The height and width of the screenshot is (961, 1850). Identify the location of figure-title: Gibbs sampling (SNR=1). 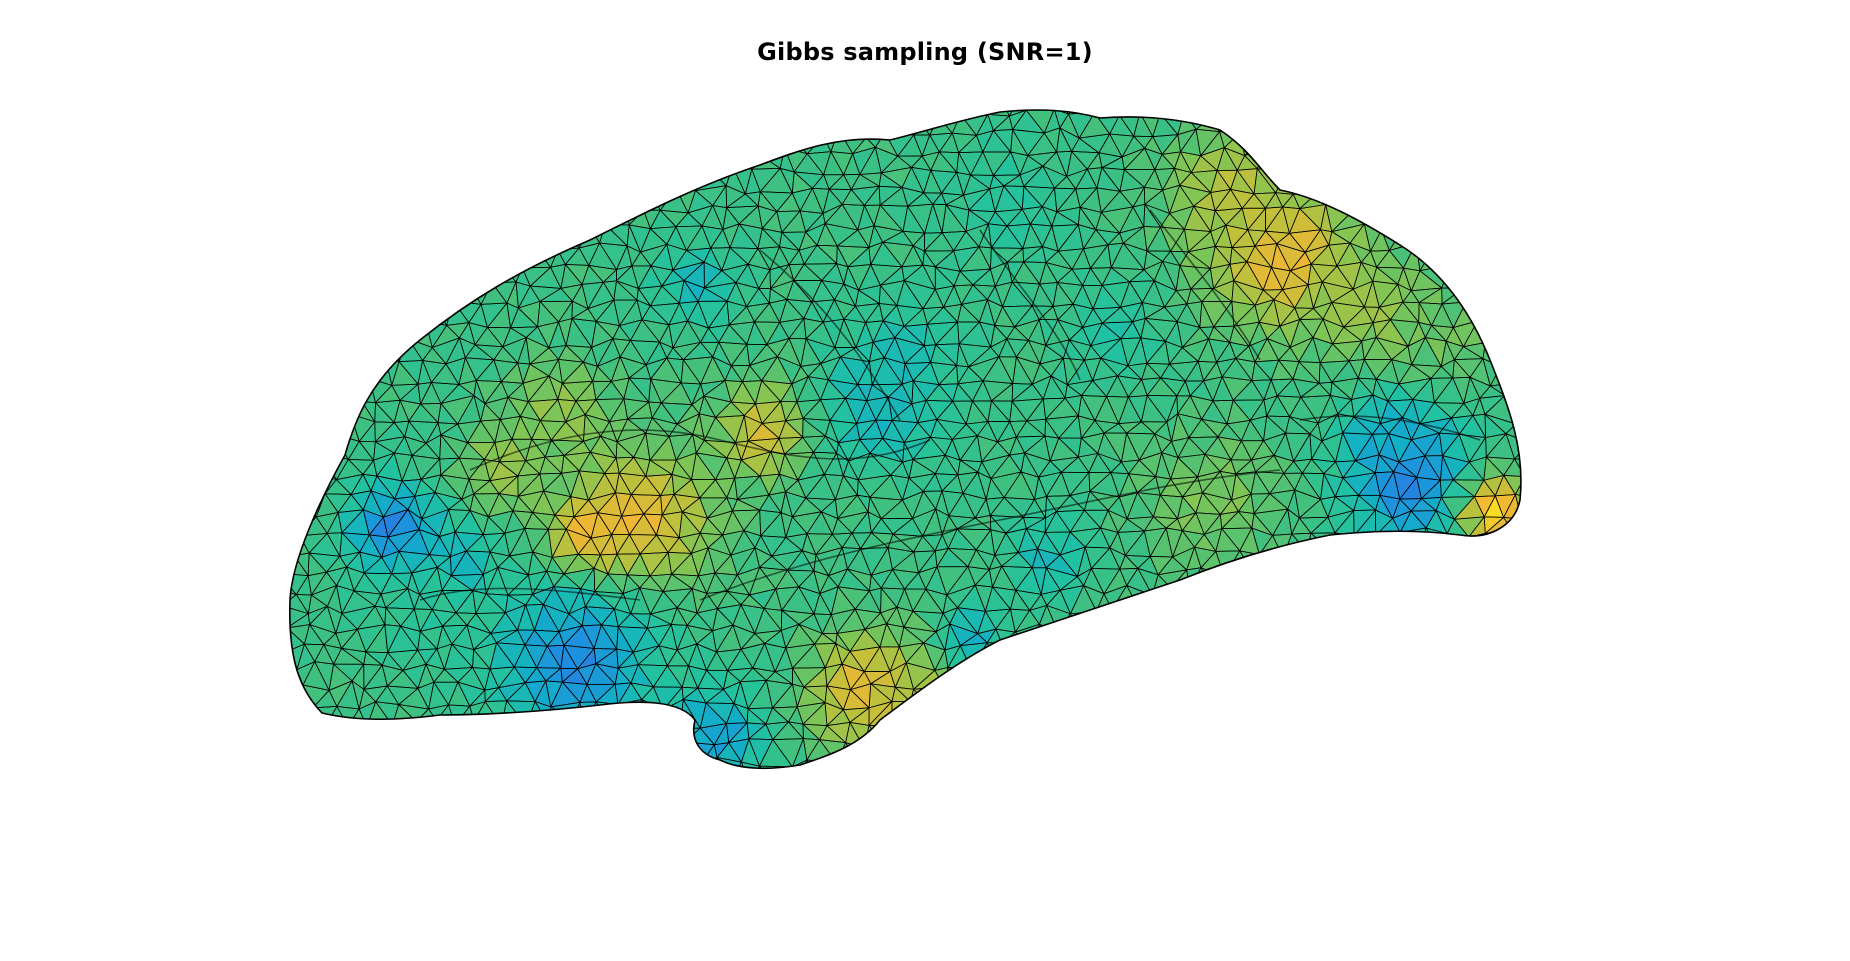
(925, 52).